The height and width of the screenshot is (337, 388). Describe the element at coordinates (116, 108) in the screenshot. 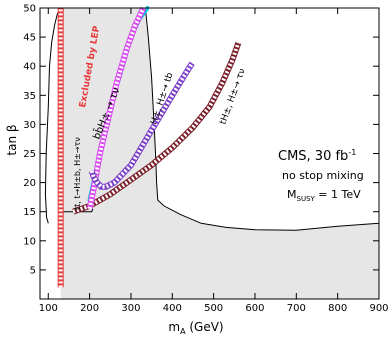

I see `contour-taunu-magenta-hatch` at that location.